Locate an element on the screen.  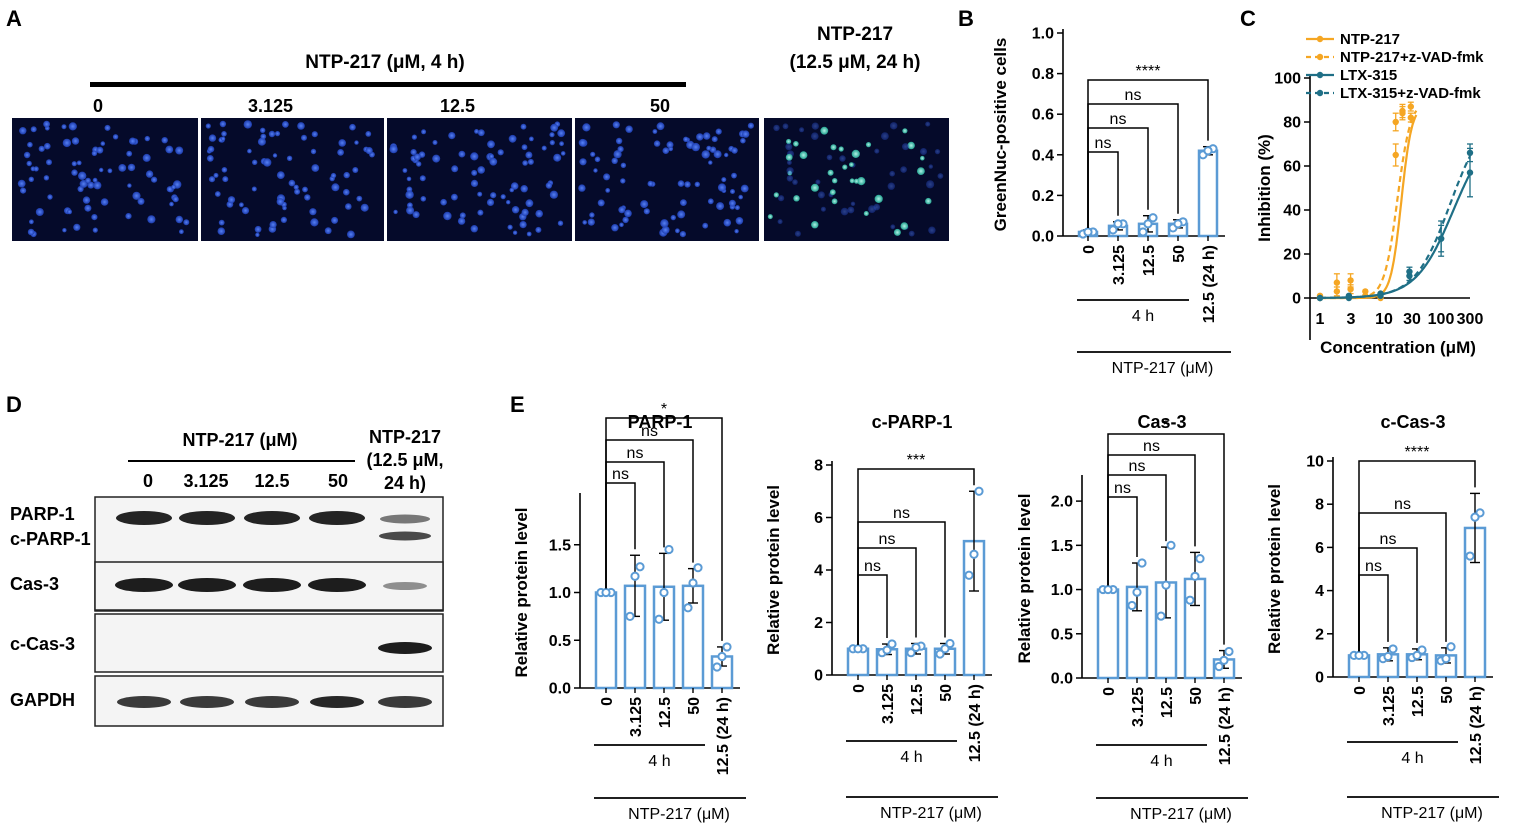
y-tick-label: 1.0 is located at coordinates (560, 593).